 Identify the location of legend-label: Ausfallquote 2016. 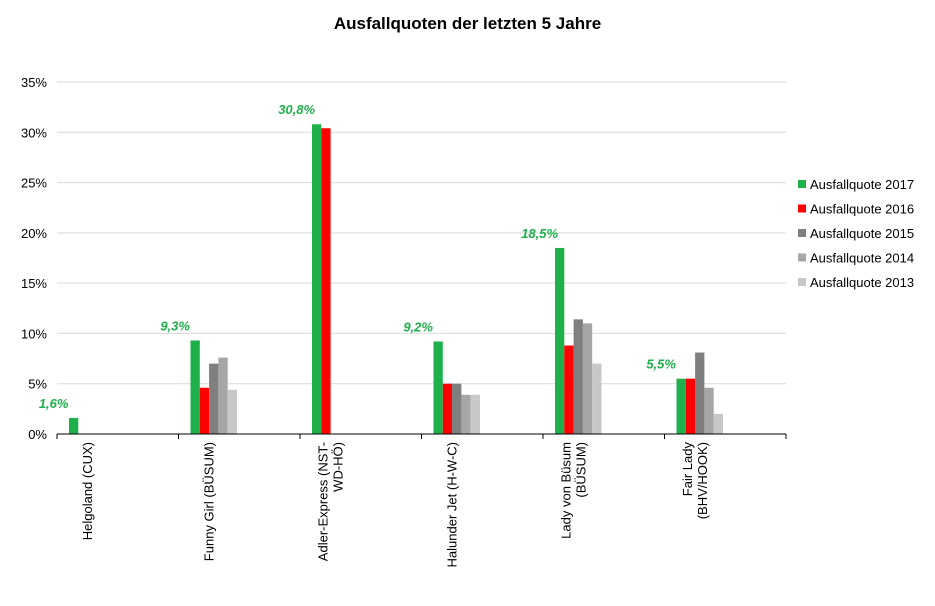
(862, 209).